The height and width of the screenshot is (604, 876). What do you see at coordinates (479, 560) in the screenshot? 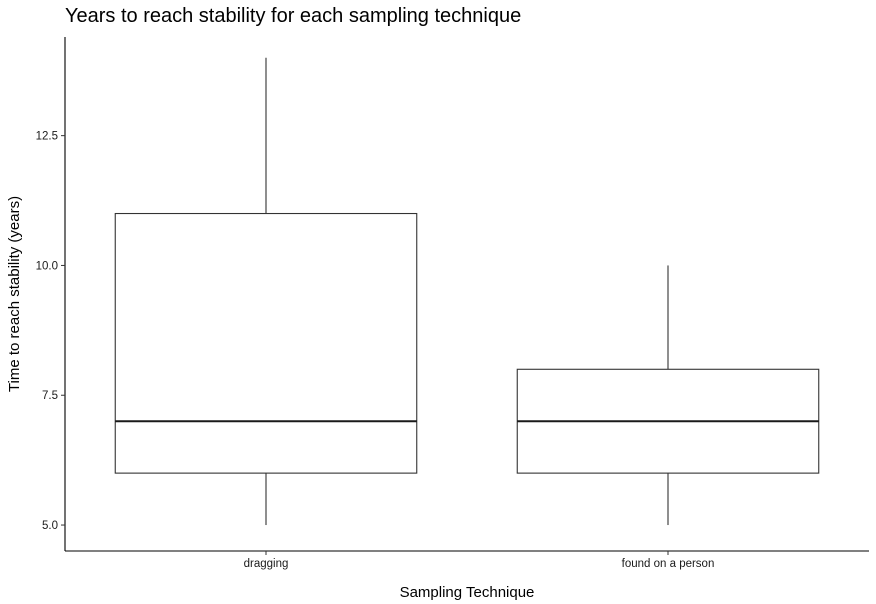
I see `x-axis-ticks: dragging found on a person` at bounding box center [479, 560].